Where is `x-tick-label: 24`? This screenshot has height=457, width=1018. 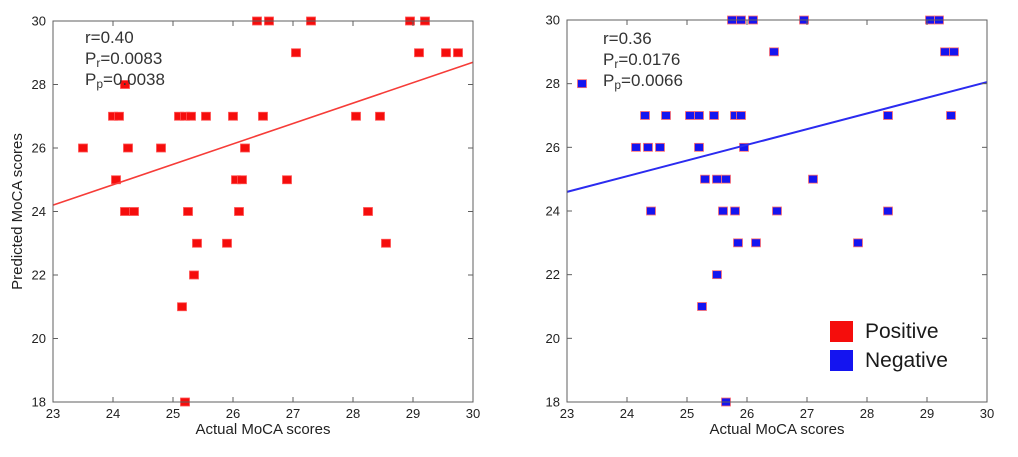 x-tick-label: 24 is located at coordinates (627, 413).